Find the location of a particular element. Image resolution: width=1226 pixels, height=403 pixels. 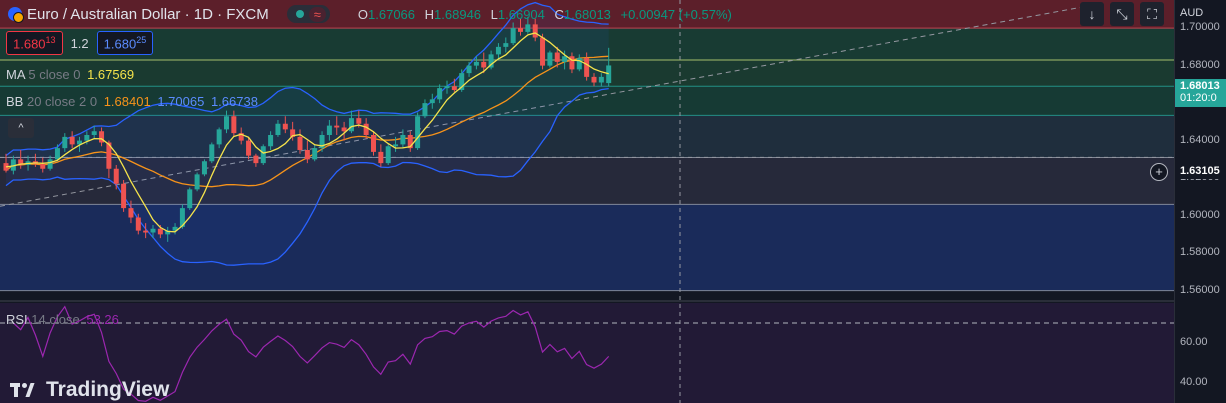

ma-value: 1.67569 is located at coordinates (111, 74).